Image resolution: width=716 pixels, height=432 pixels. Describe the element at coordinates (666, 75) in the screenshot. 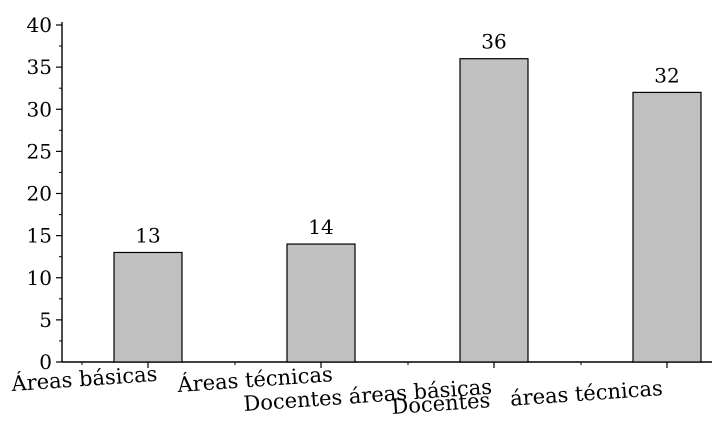

I see `bar-value-label: 32` at that location.